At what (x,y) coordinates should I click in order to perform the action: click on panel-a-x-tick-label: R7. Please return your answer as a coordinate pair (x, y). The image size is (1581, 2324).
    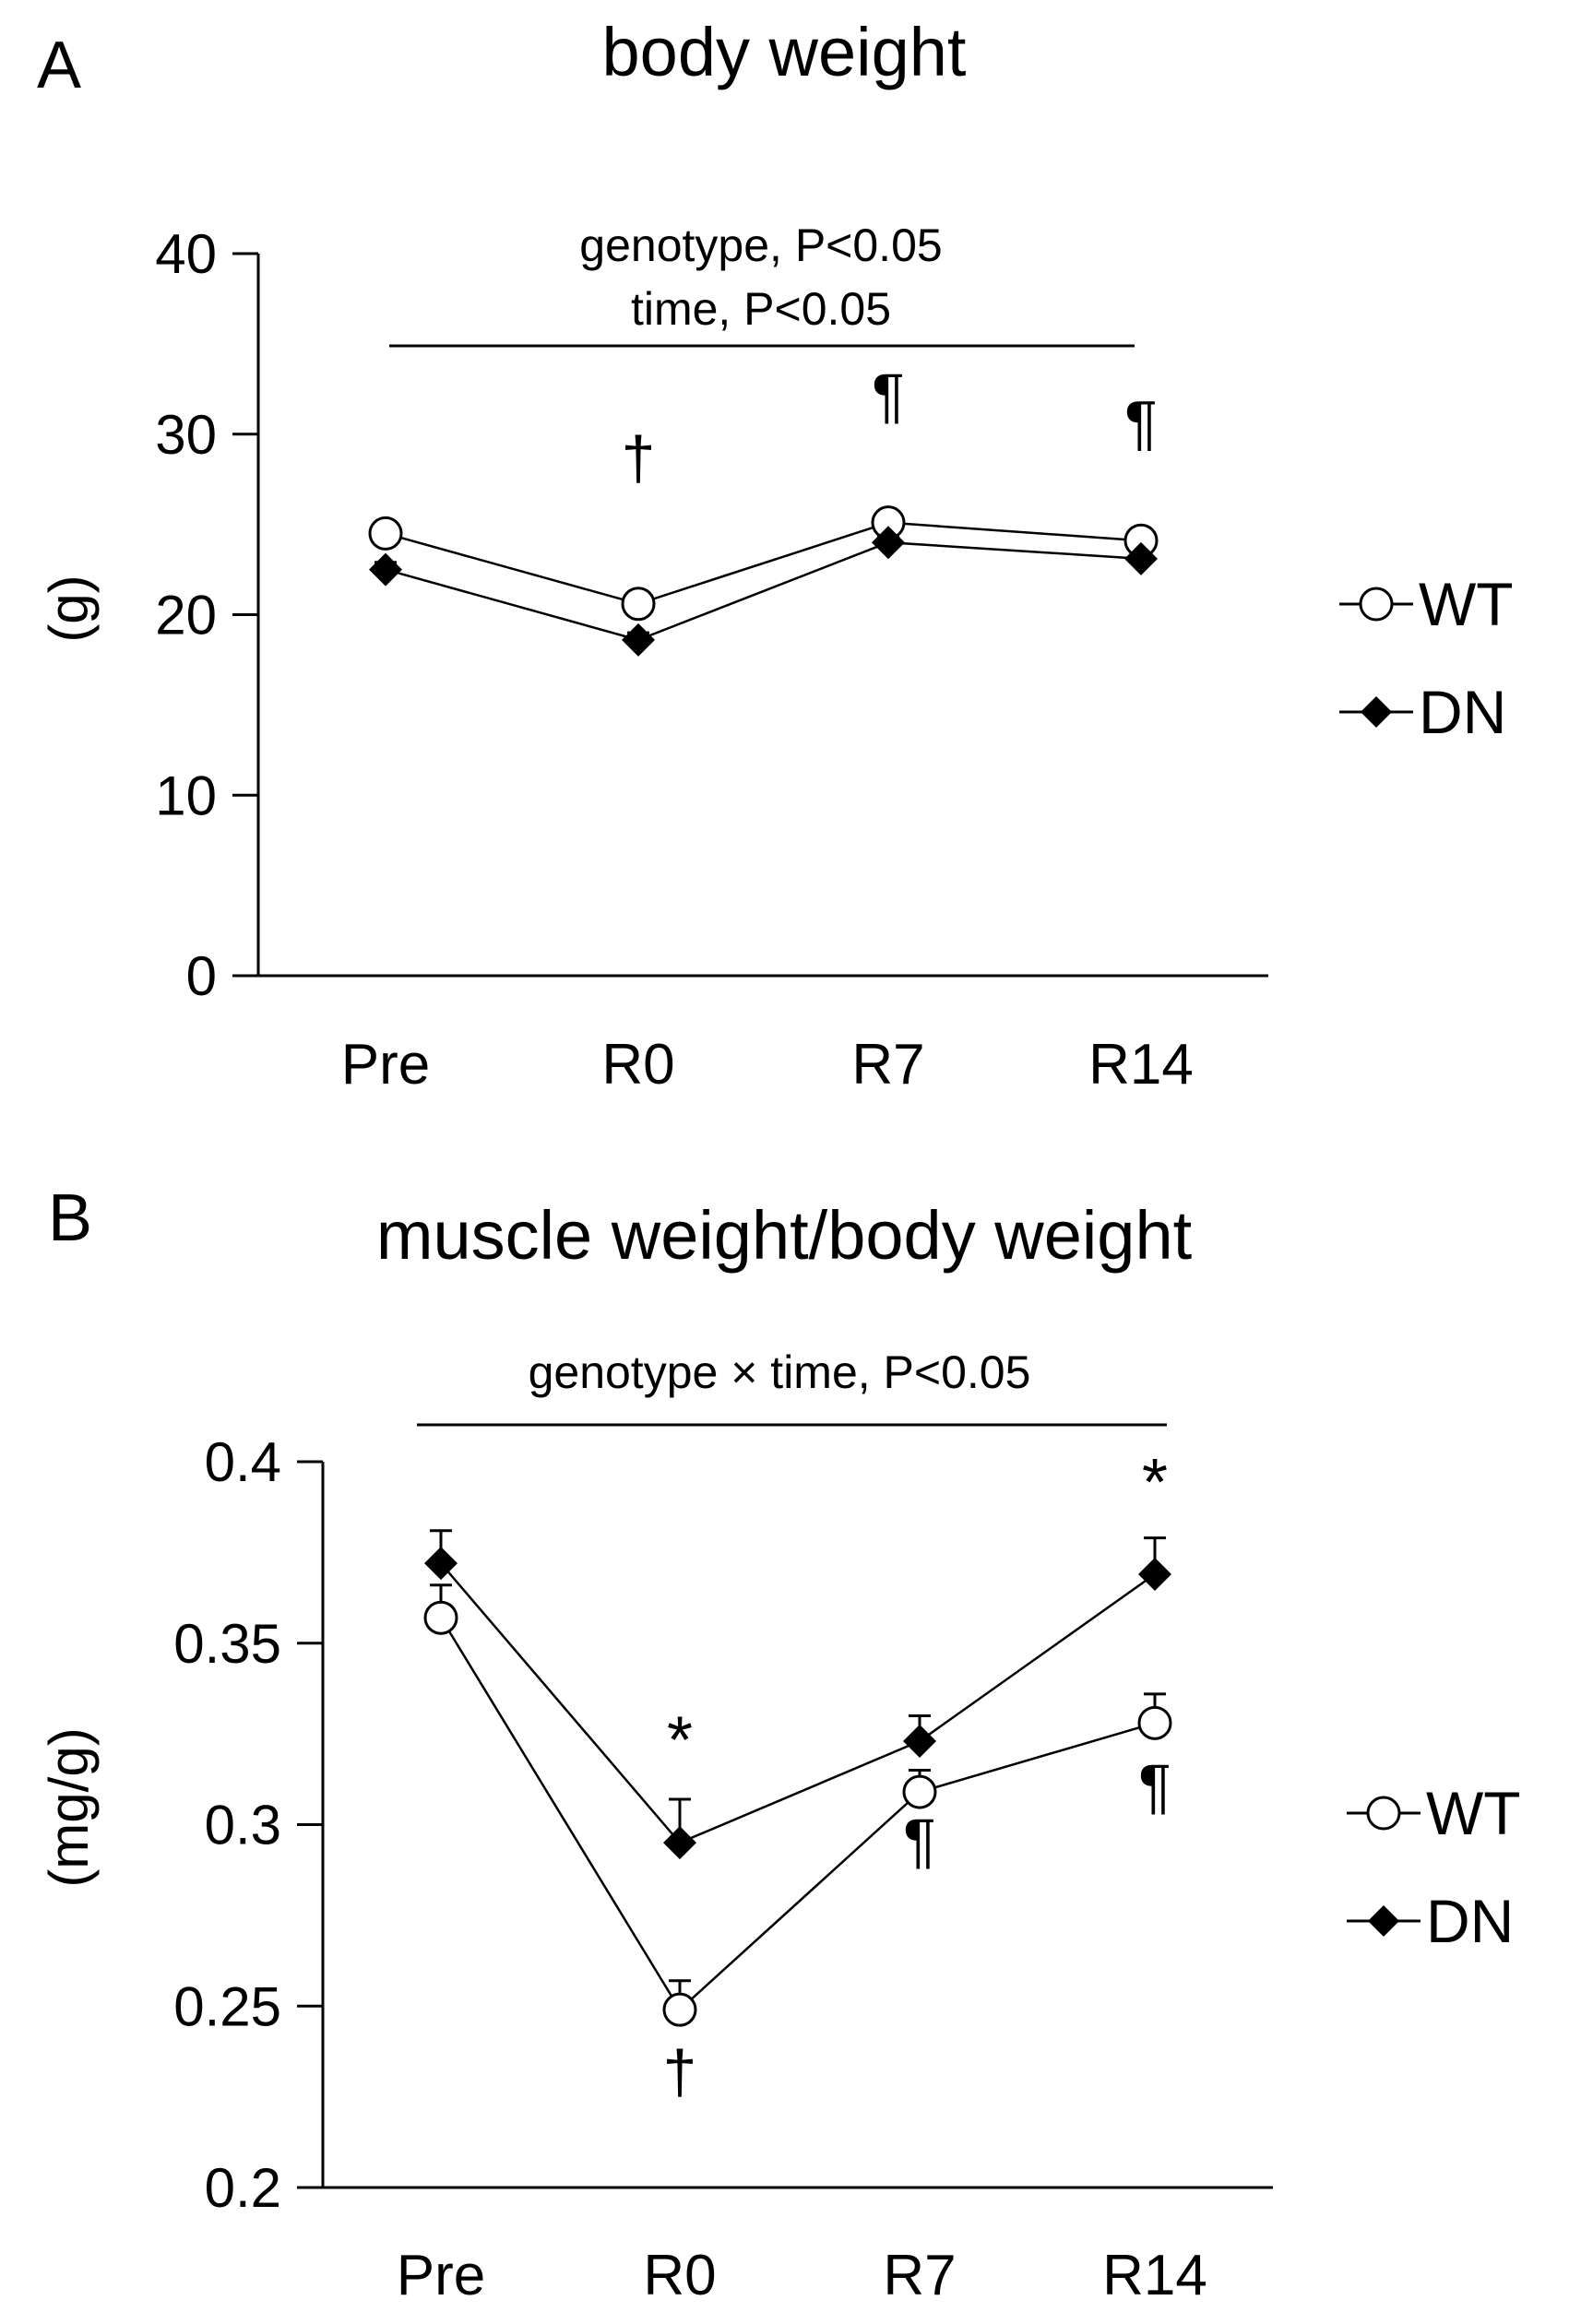
    Looking at the image, I should click on (887, 1065).